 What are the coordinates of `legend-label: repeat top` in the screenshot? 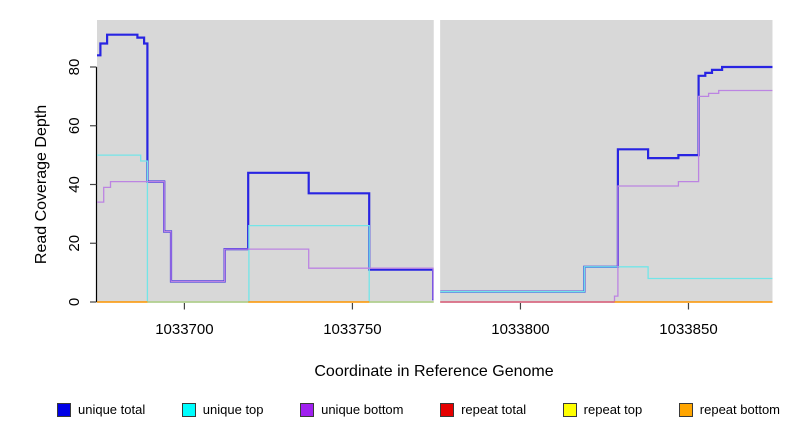 It's located at (613, 409).